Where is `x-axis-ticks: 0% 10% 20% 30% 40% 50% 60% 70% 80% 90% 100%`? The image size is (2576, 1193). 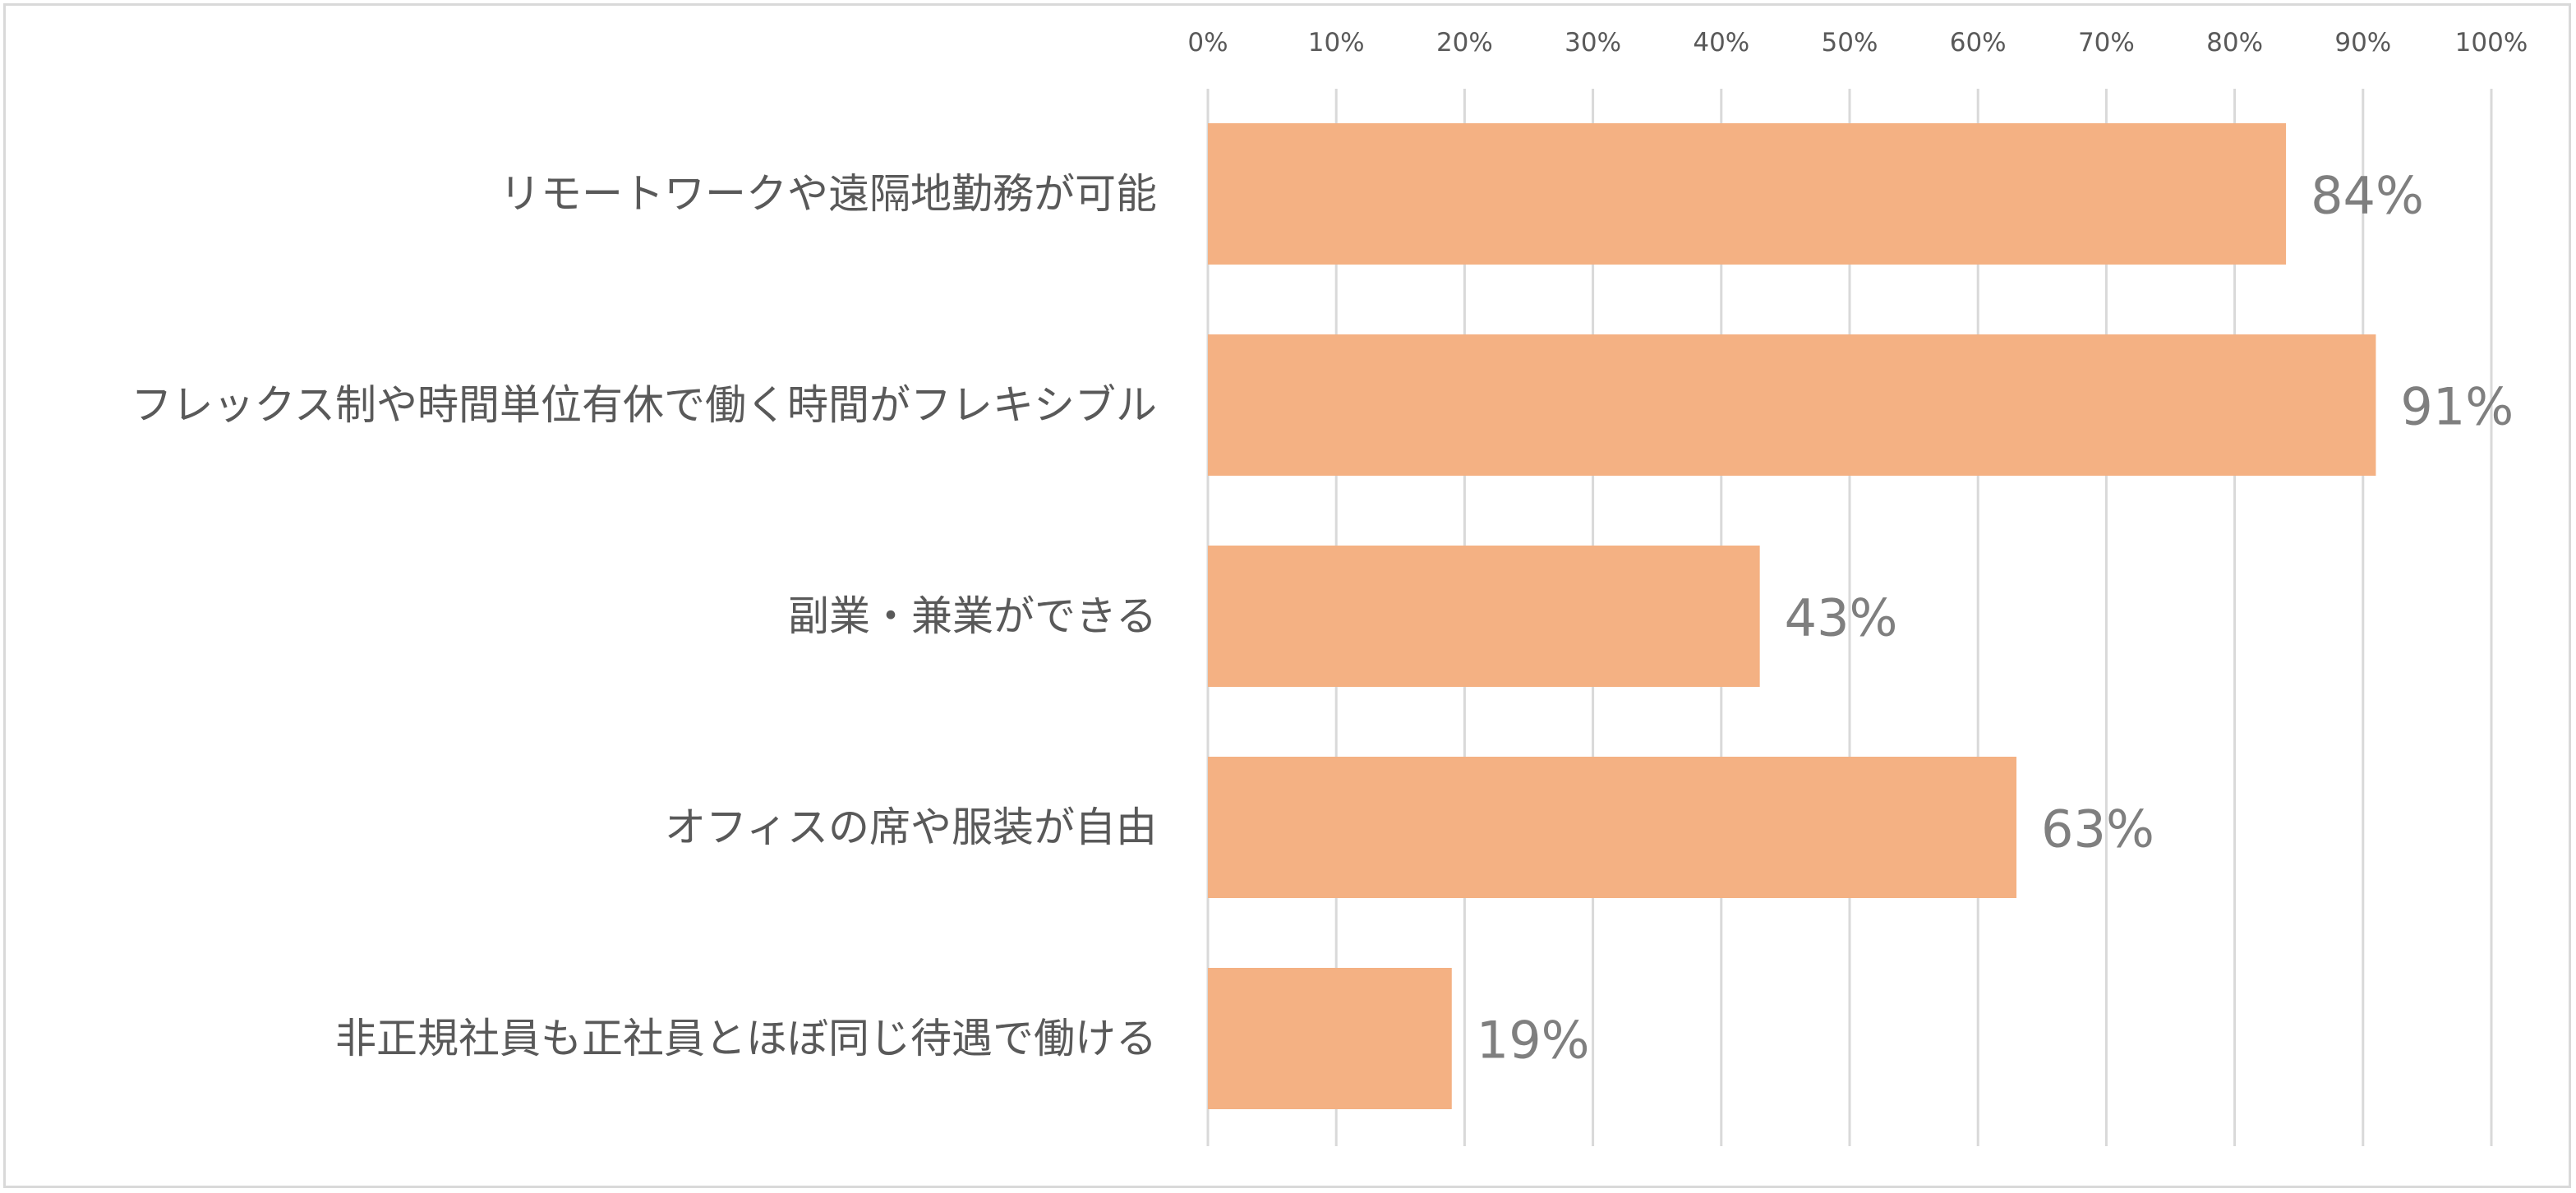 x-axis-ticks: 0% 10% 20% 30% 40% 50% 60% 70% 80% 90% 100% is located at coordinates (1857, 43).